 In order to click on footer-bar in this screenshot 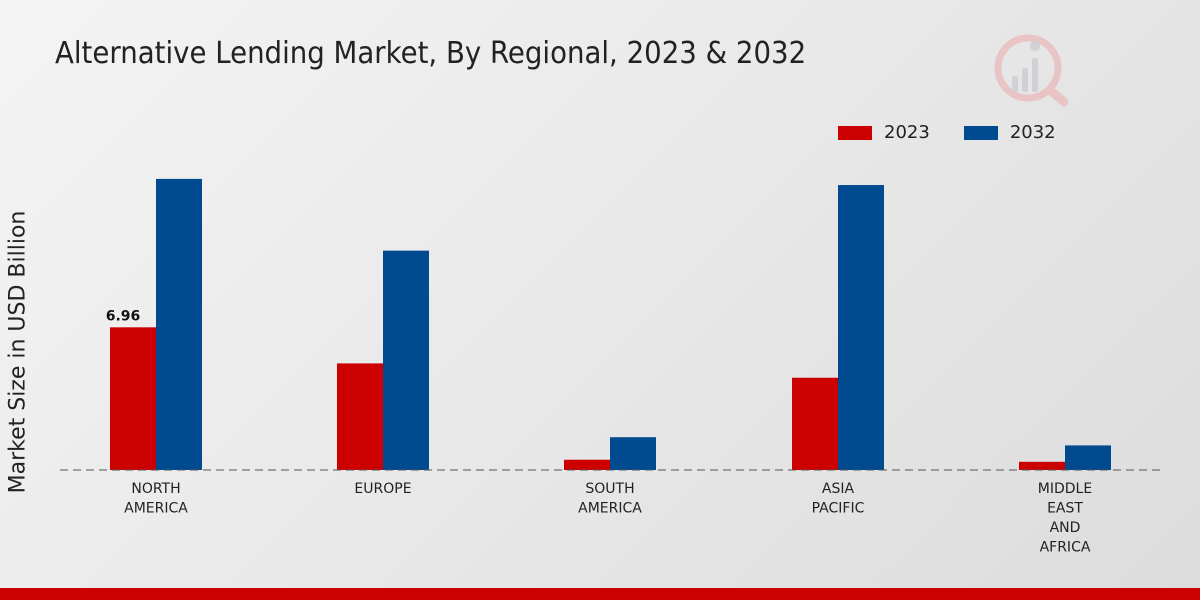, I will do `click(600, 594)`.